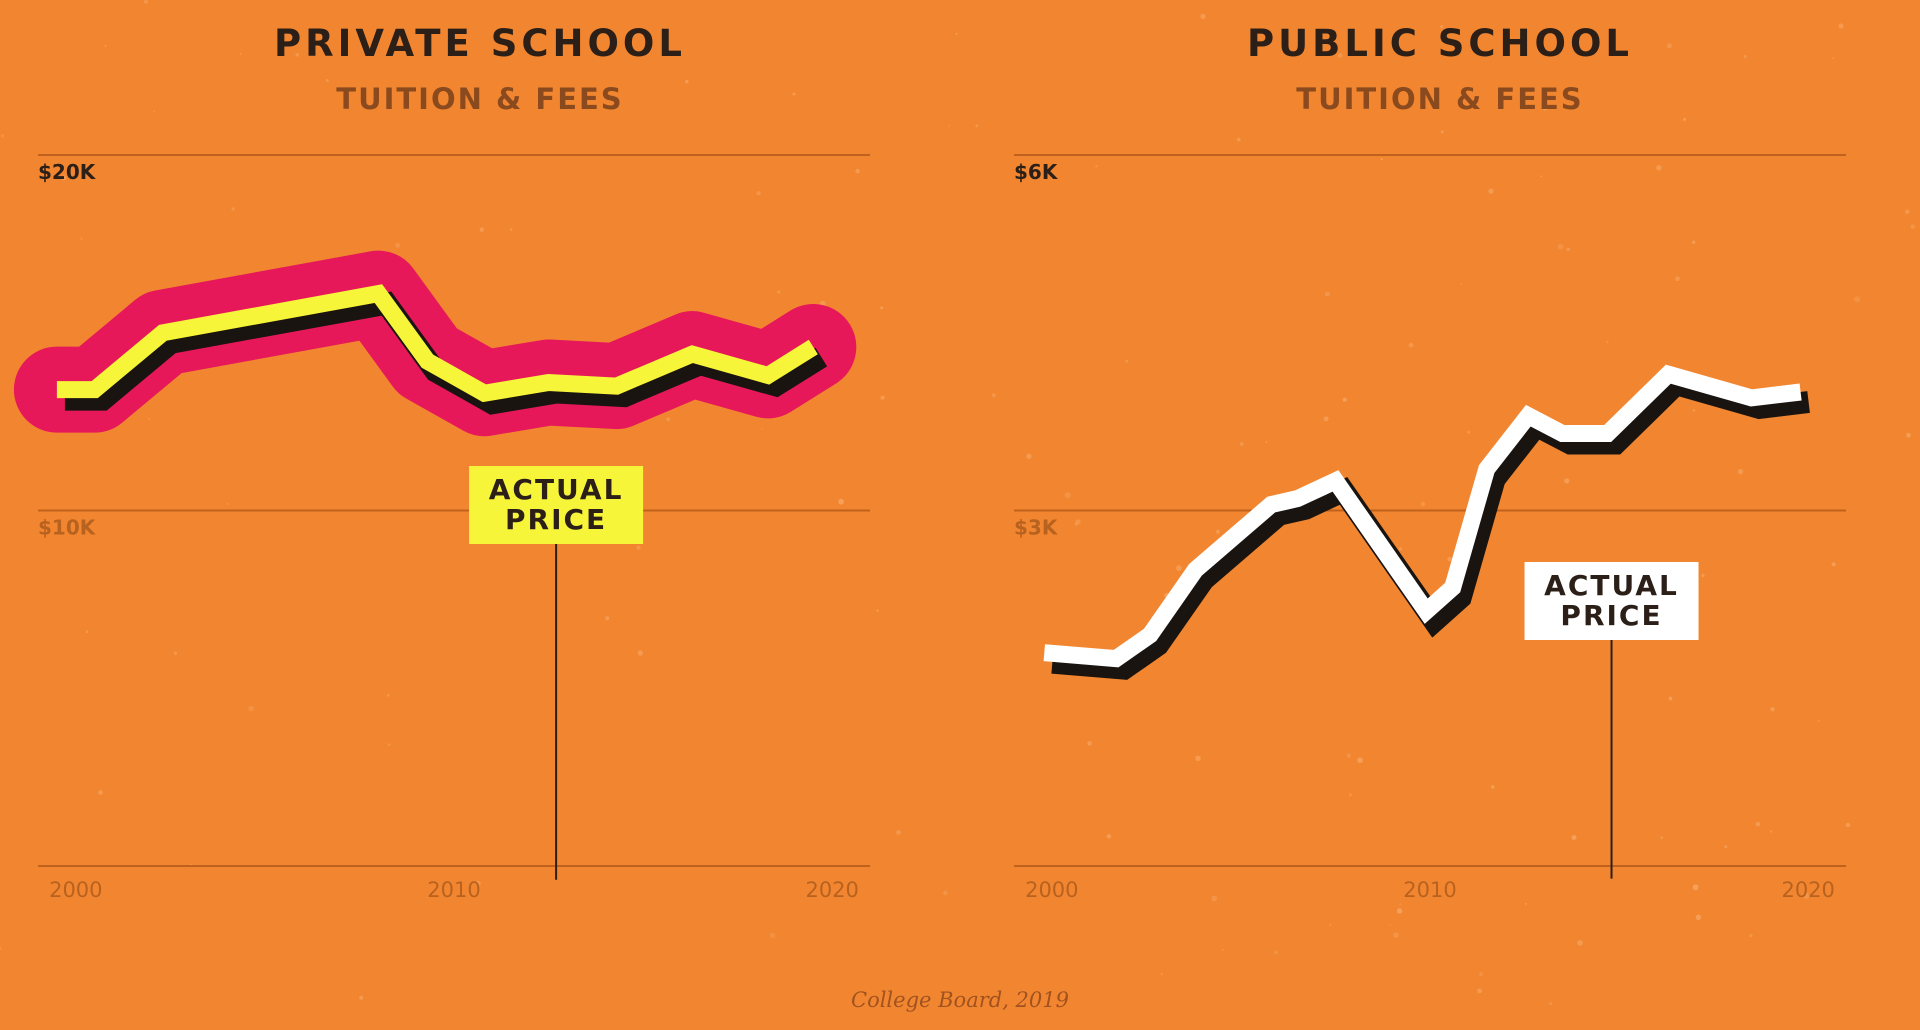  Describe the element at coordinates (1036, 172) in the screenshot. I see `public-y-tick-label: $6K` at that location.